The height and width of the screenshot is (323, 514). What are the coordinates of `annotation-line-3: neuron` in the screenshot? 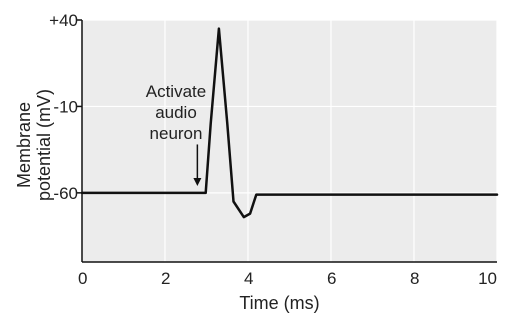 It's located at (176, 133).